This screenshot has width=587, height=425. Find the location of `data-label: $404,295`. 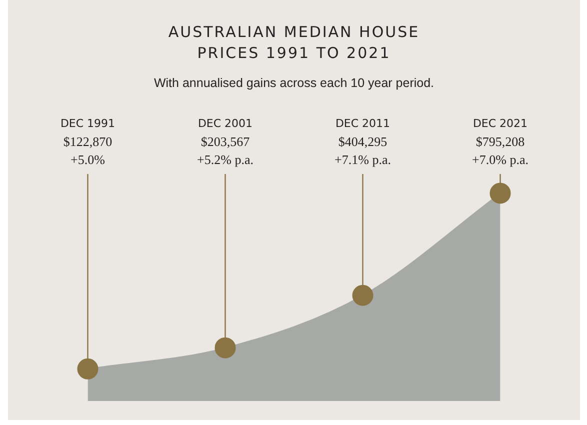

data-label: $404,295 is located at coordinates (363, 141).